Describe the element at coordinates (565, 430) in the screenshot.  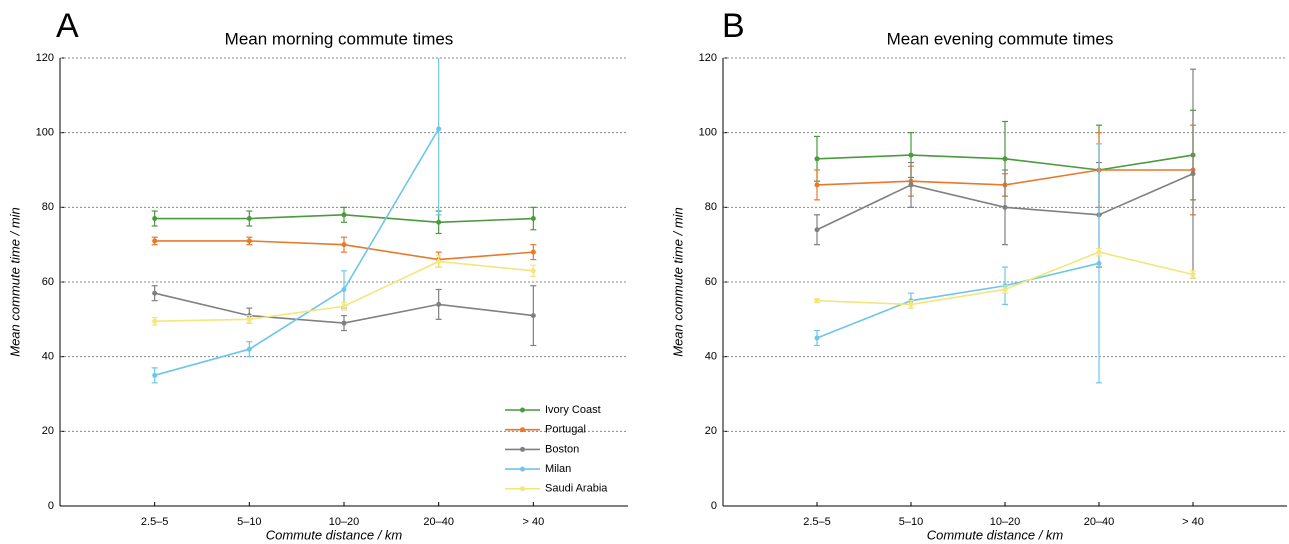
I see `legend-label: Portugal` at that location.